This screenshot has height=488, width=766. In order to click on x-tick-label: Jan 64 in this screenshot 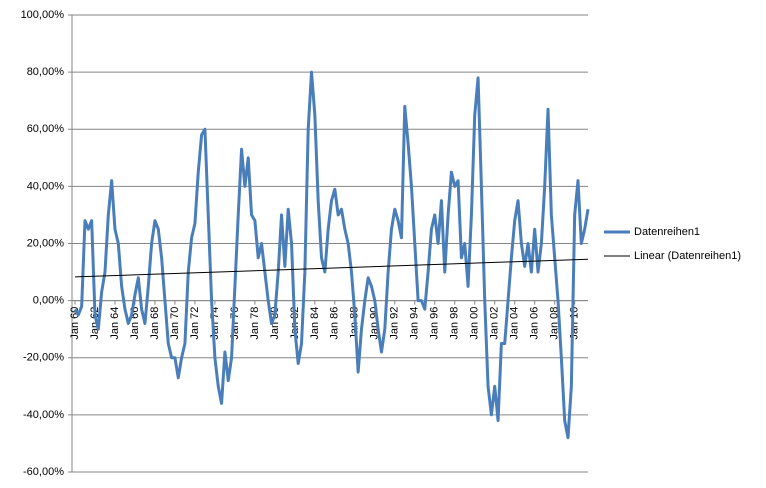, I will do `click(115, 323)`.